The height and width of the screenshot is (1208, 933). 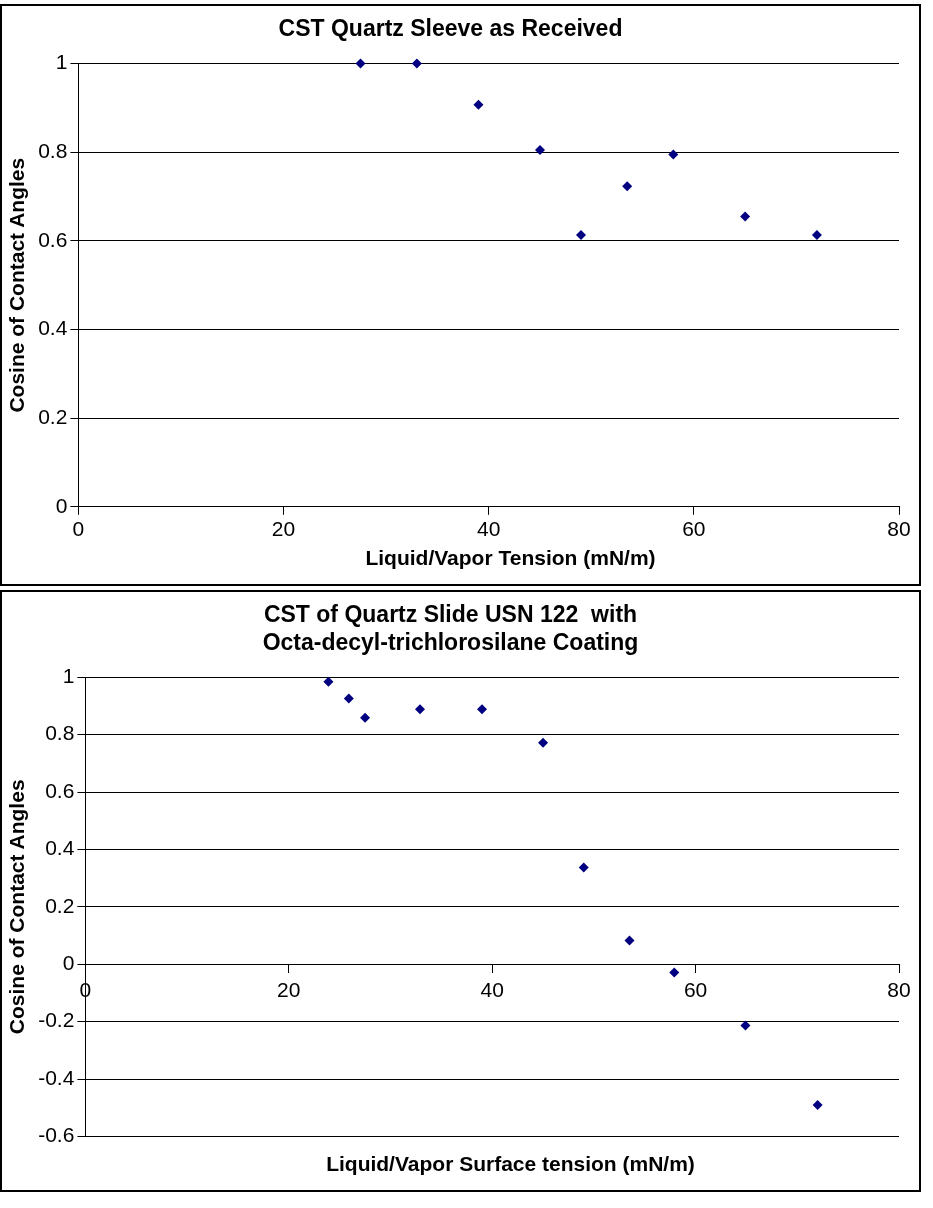 What do you see at coordinates (450, 628) in the screenshot?
I see `chart-title: CST of Quartz Slide USN 122 with Octa-decyl-trichlorosilane Coating` at bounding box center [450, 628].